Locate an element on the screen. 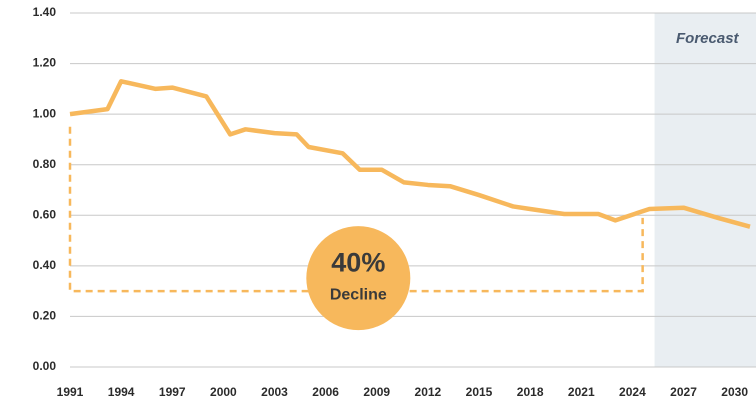 The image size is (756, 404). x-tick-label: 2021 is located at coordinates (581, 392).